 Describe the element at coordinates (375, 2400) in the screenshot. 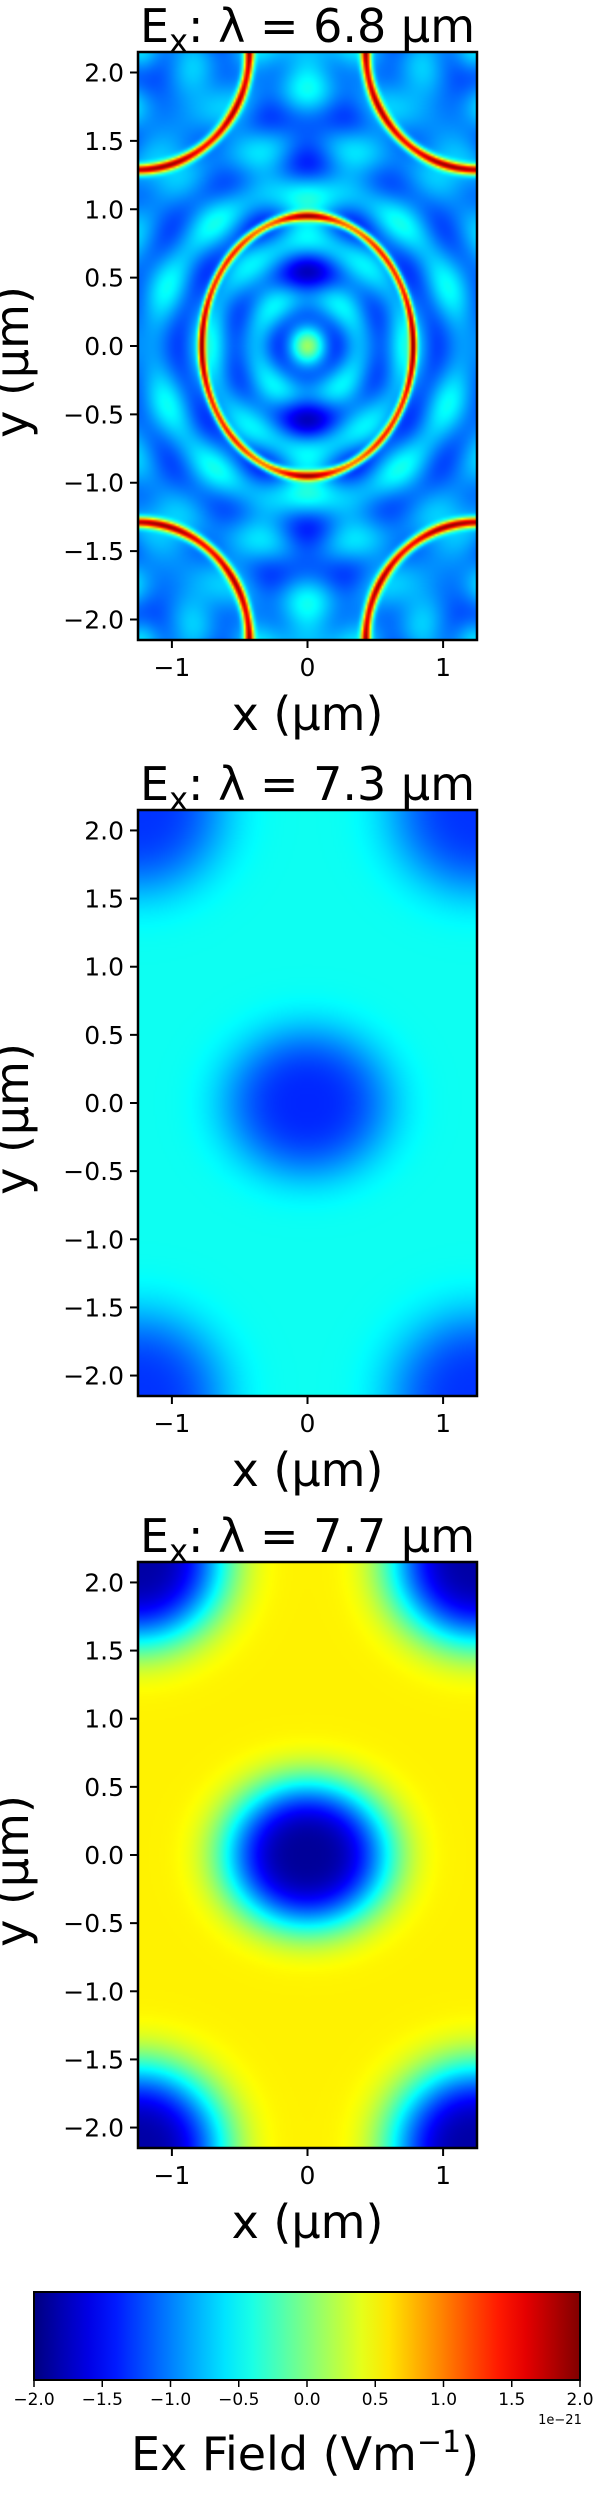

I see `colorbar-tick-label: 0.5` at that location.